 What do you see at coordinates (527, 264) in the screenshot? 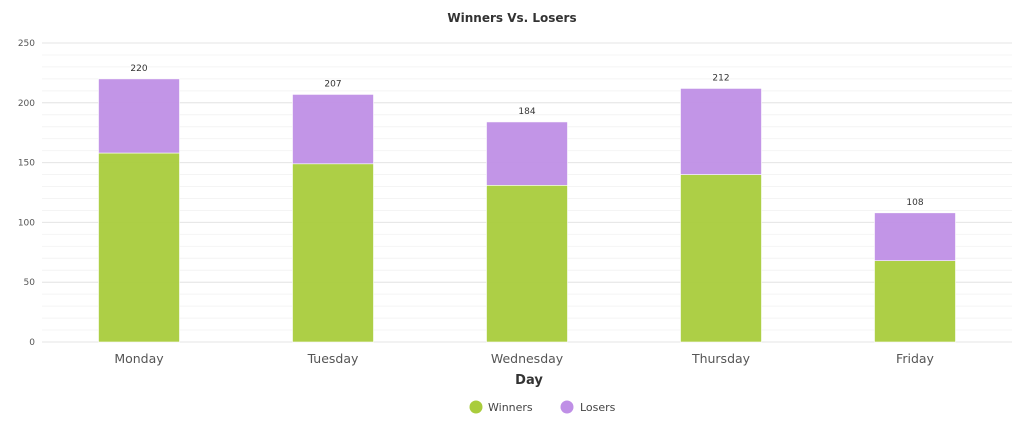
I see `bar-winners-wednesday` at bounding box center [527, 264].